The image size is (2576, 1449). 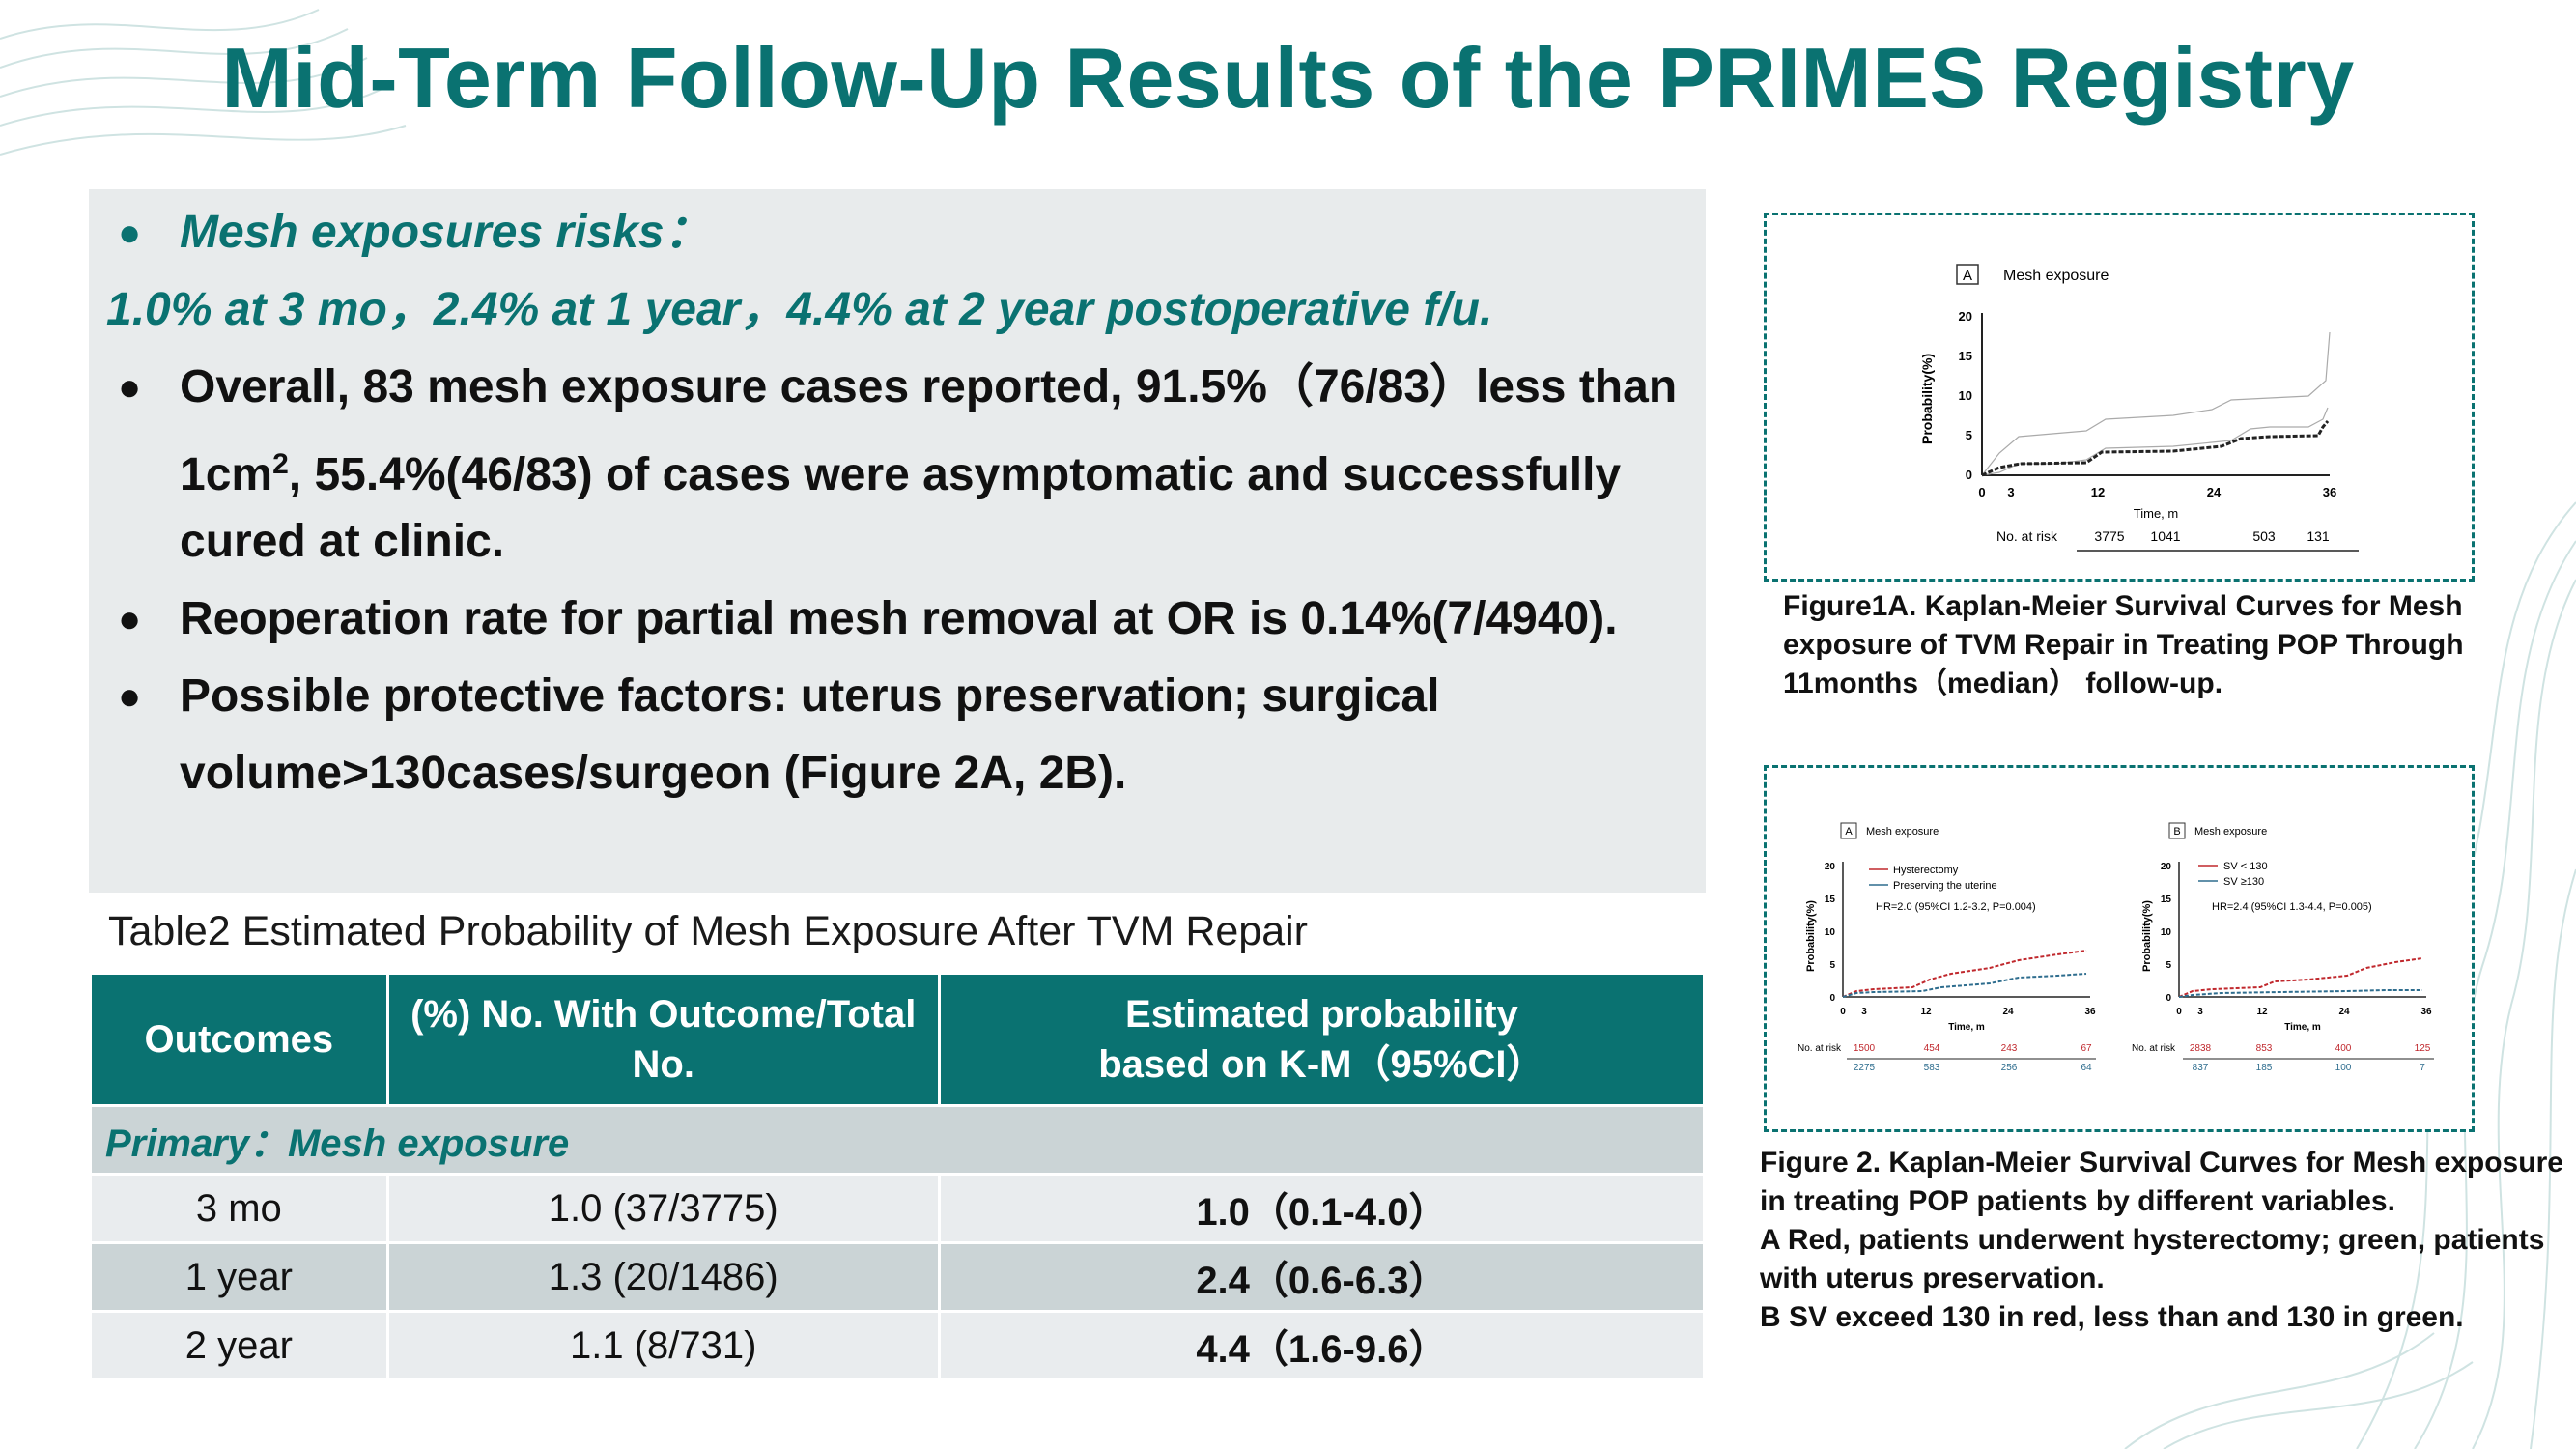 I want to click on at-risk-green: 583, so click(x=1932, y=1068).